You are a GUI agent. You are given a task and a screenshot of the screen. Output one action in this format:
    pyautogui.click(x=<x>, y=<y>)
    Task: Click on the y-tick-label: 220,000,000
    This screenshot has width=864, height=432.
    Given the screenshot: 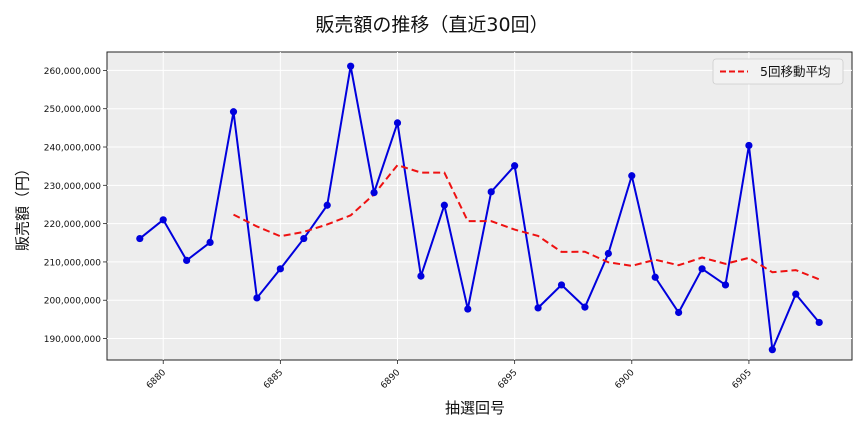 What is the action you would take?
    pyautogui.click(x=73, y=225)
    